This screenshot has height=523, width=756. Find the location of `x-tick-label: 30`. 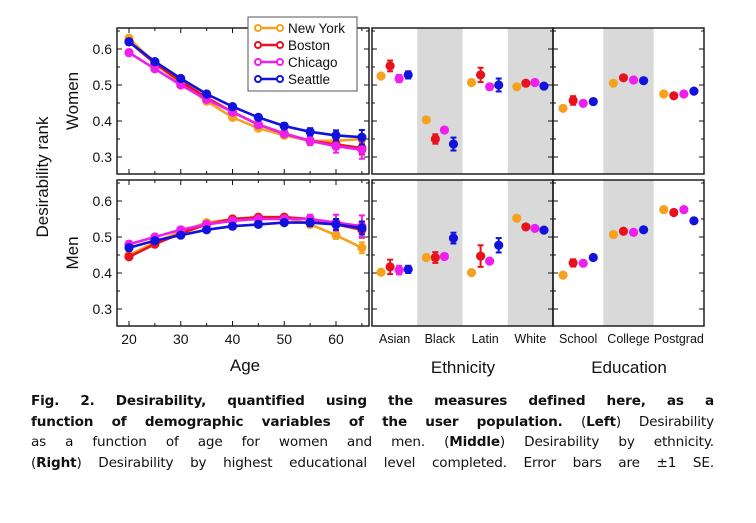

x-tick-label: 30 is located at coordinates (181, 339).